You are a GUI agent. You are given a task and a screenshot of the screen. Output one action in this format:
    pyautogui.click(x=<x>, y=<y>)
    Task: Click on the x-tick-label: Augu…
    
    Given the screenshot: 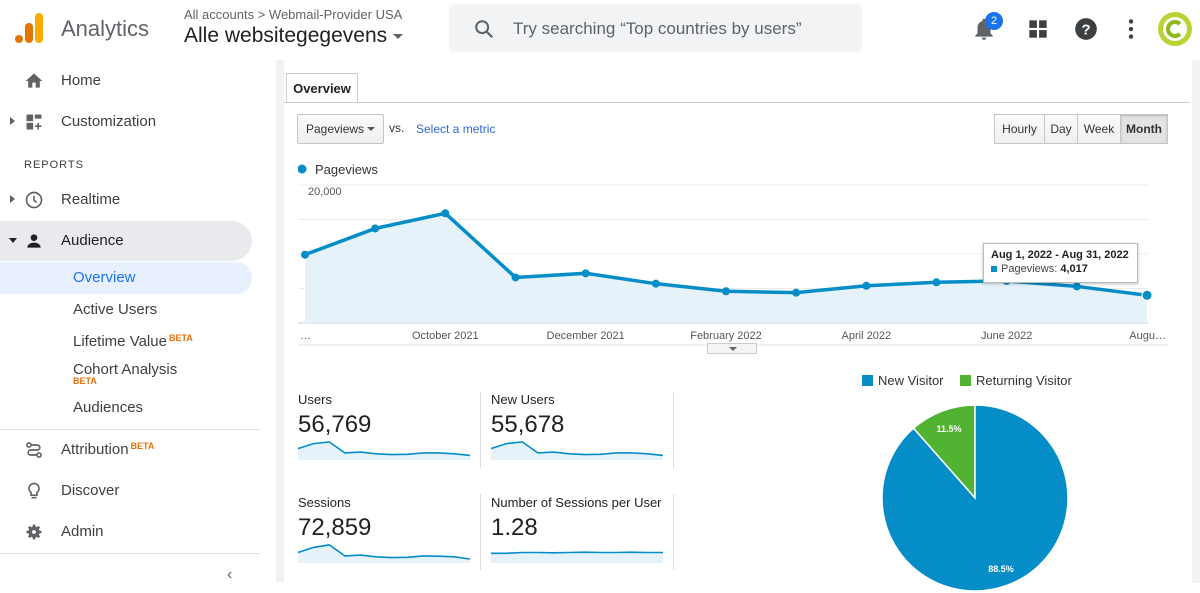 What is the action you would take?
    pyautogui.click(x=1147, y=336)
    